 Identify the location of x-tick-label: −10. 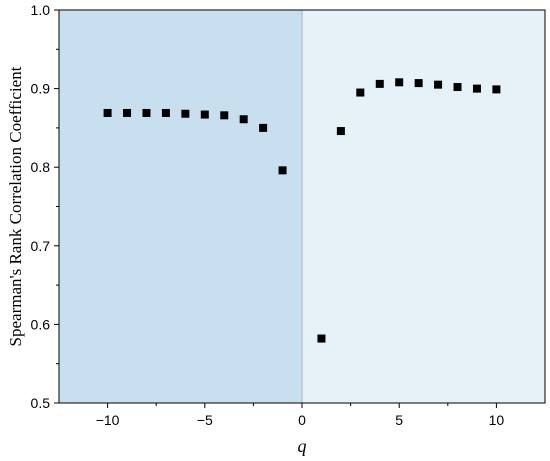
(108, 420).